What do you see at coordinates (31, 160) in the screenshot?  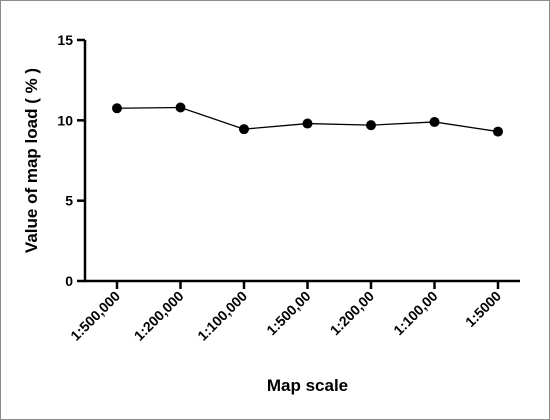 I see `y-axis-title: Value of map load ( % )` at bounding box center [31, 160].